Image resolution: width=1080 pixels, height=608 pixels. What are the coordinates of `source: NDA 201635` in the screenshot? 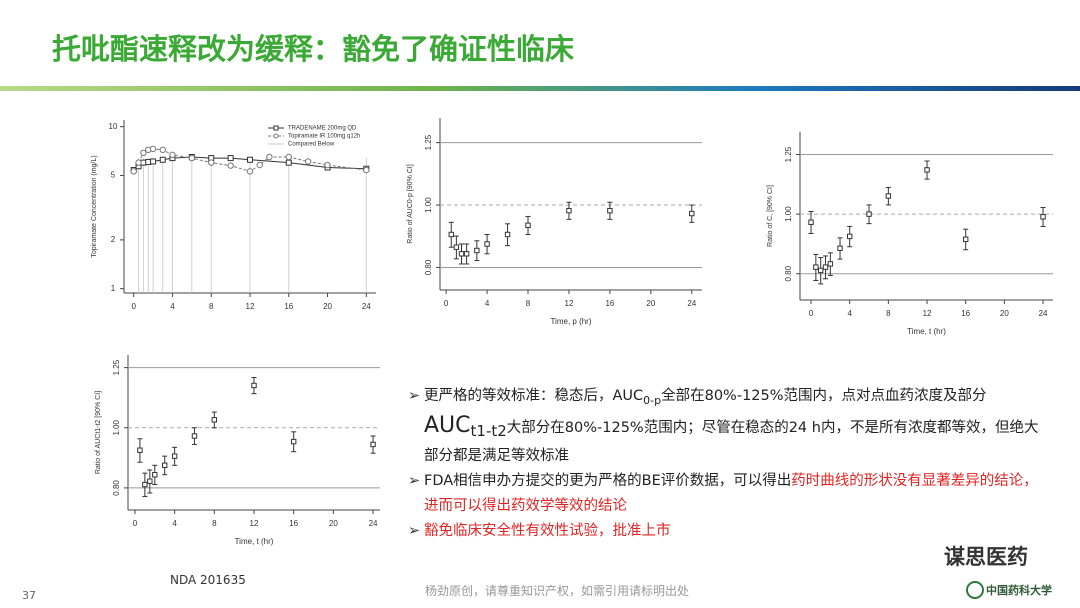 It's located at (208, 580).